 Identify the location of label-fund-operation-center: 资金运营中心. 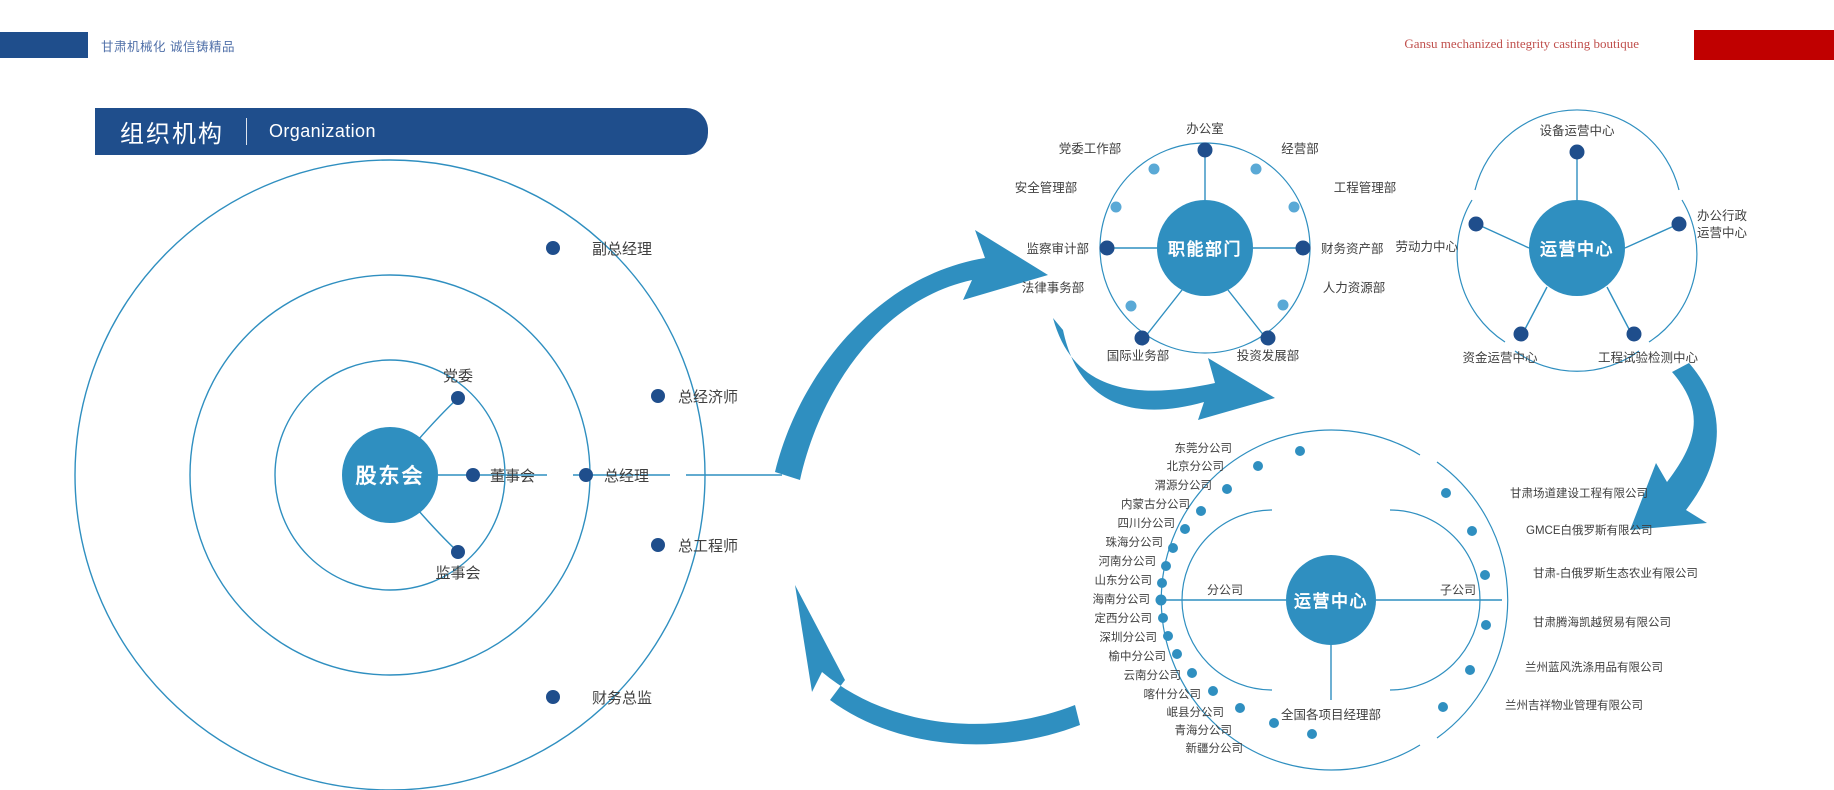
(1500, 357).